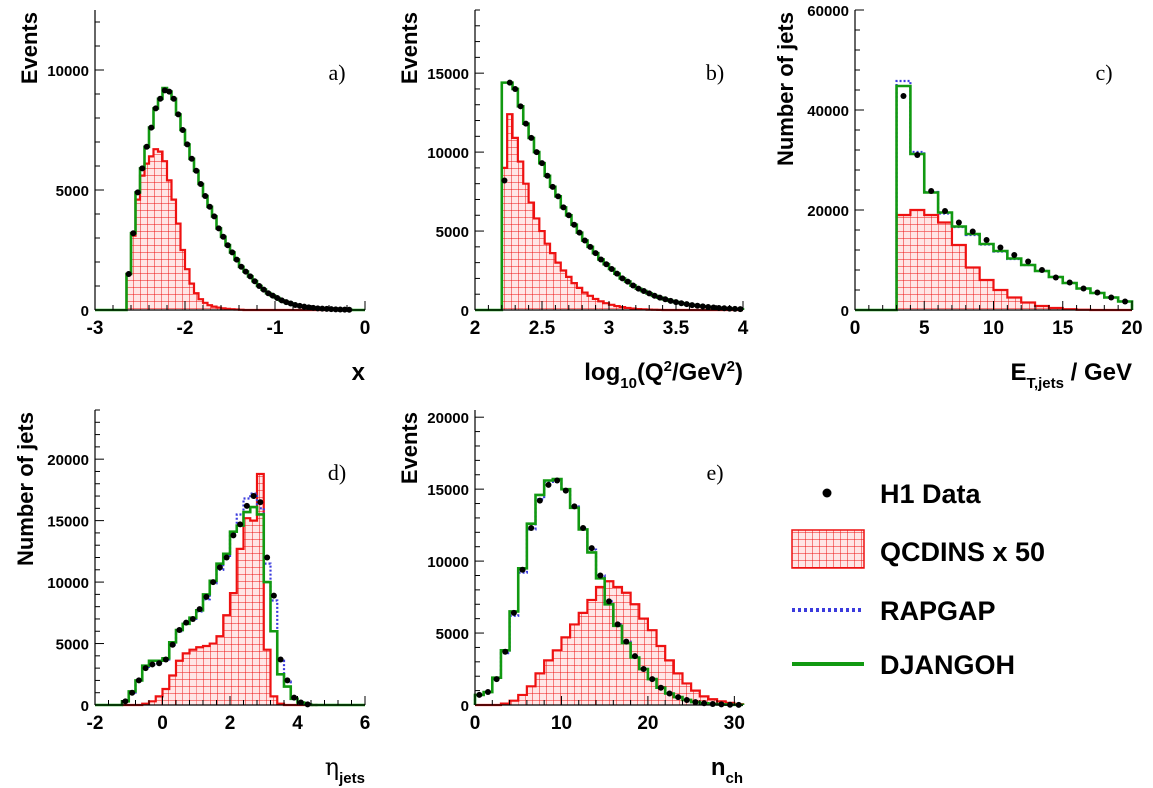 The height and width of the screenshot is (788, 1153). Describe the element at coordinates (962, 552) in the screenshot. I see `legend-qcdins-label: QCDINS x 50` at that location.